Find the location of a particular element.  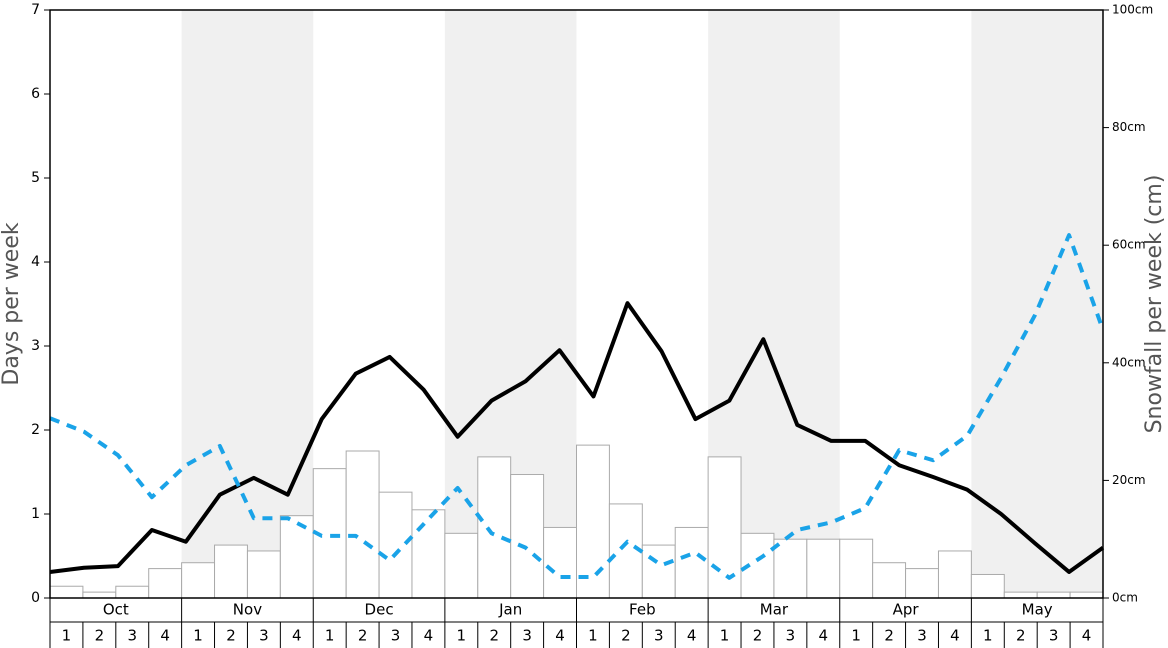

y2-tick-label: 60cm is located at coordinates (1129, 245).